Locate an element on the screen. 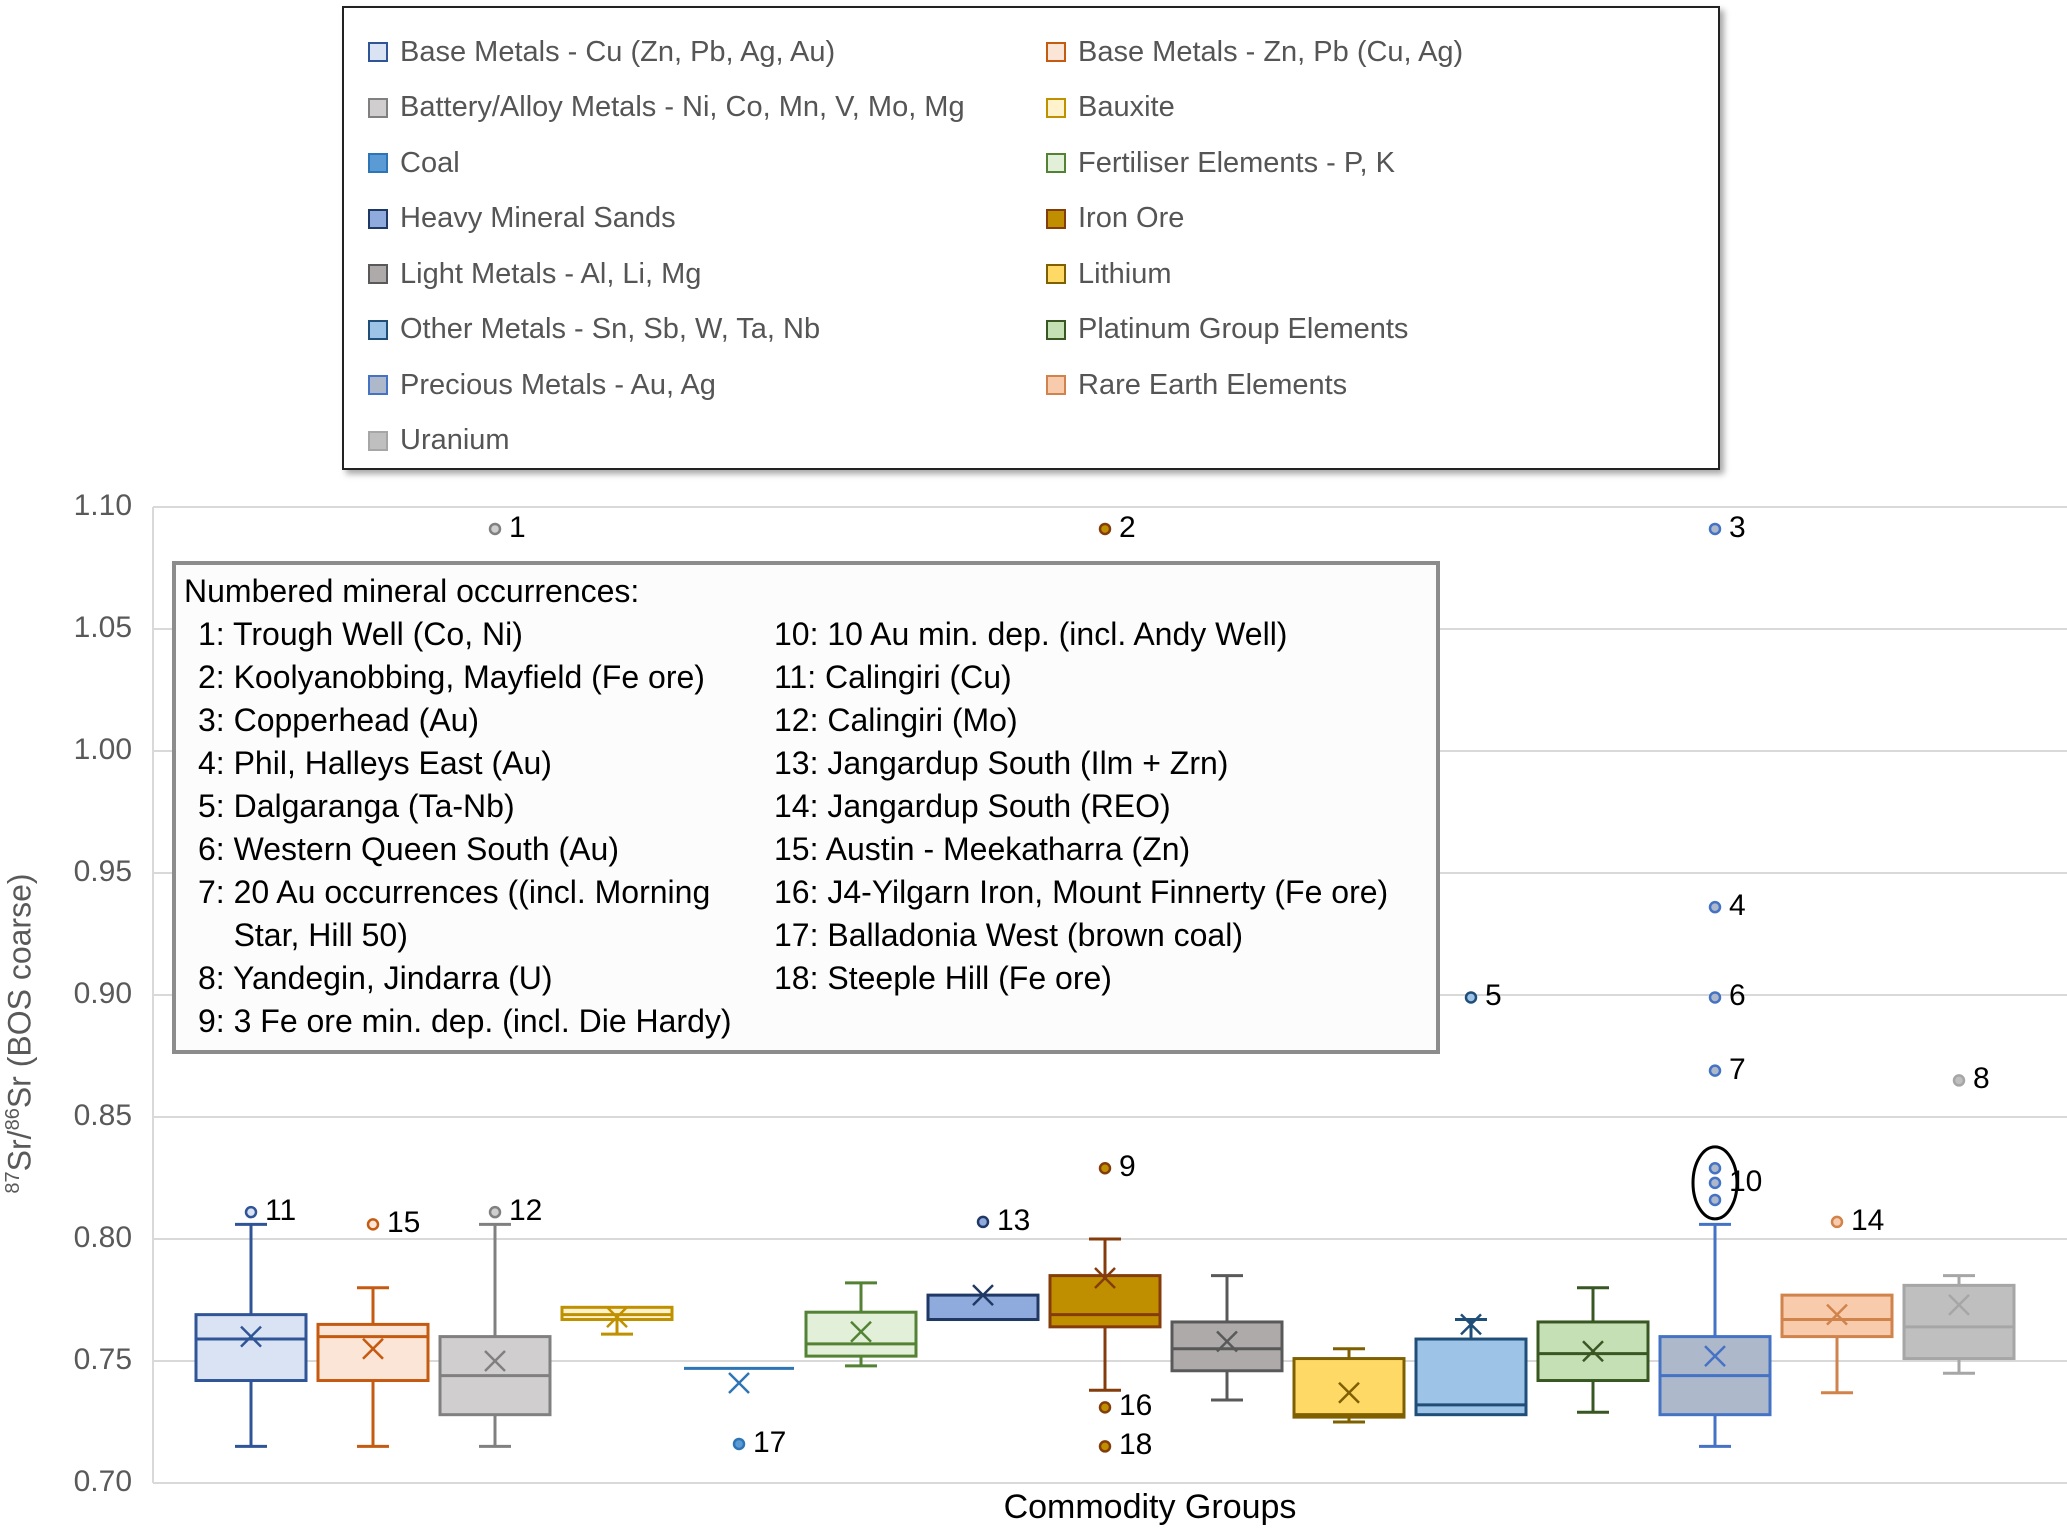  legend-label: Platinum Group Elements is located at coordinates (1243, 329).